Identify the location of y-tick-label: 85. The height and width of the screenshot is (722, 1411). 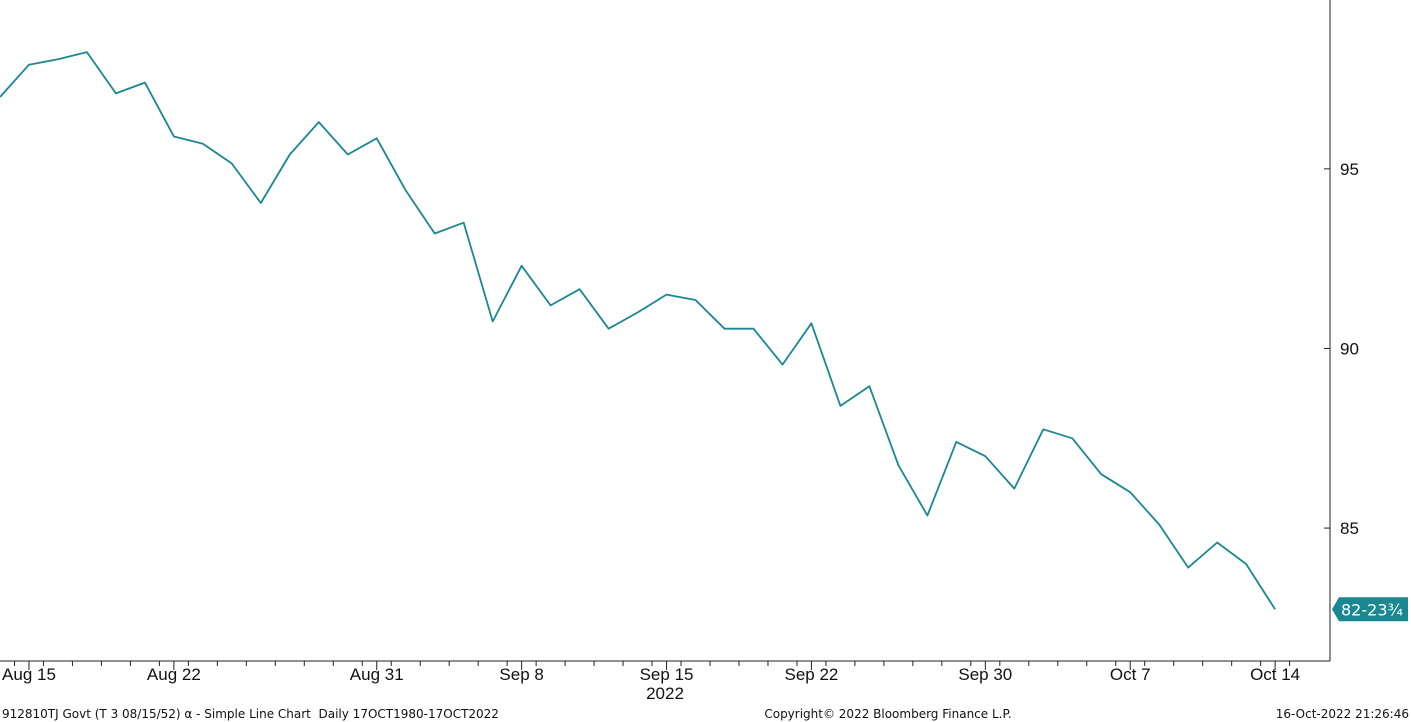
(1349, 528).